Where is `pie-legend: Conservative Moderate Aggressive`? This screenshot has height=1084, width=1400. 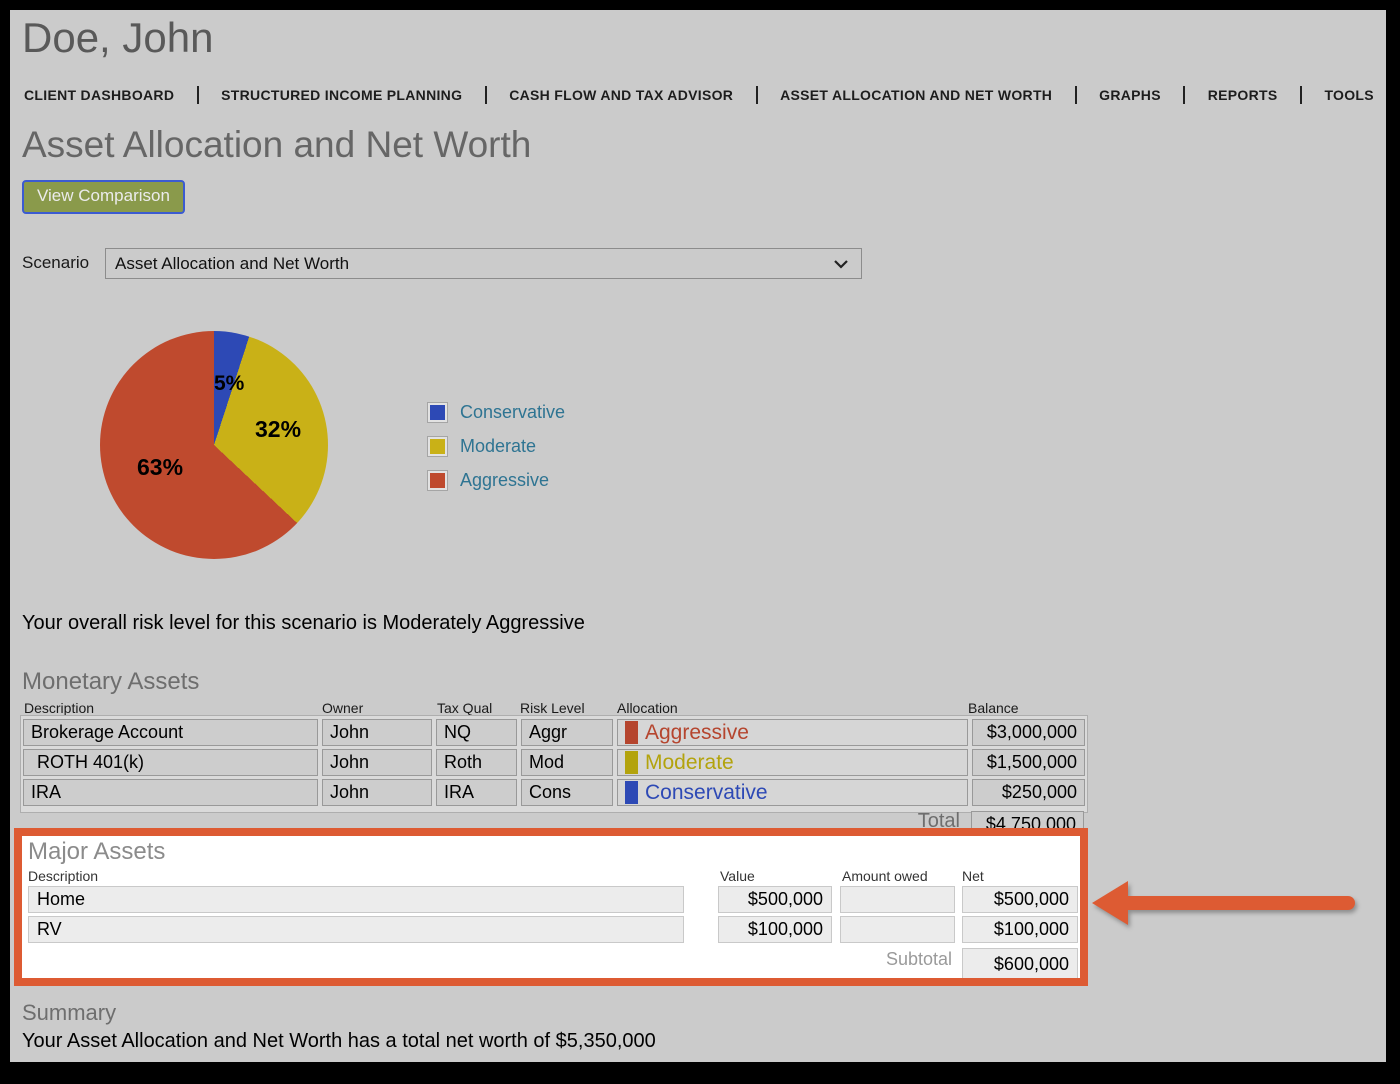 pie-legend: Conservative Moderate Aggressive is located at coordinates (496, 446).